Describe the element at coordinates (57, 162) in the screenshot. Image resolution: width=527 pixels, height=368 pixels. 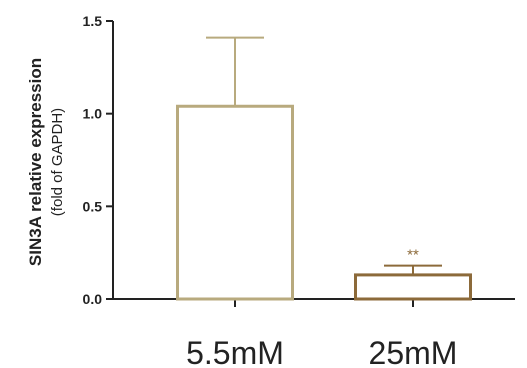
I see `y-axis-sublabel: (fold of GAPDH)` at that location.